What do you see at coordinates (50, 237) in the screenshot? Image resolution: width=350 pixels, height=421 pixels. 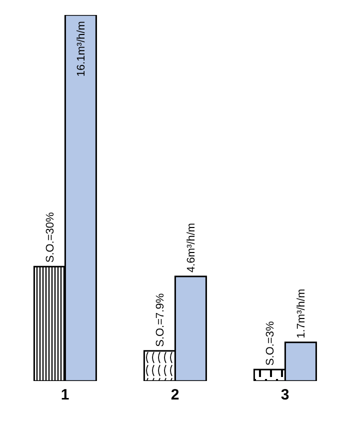 I see `data-label: S.O.=30%` at bounding box center [50, 237].